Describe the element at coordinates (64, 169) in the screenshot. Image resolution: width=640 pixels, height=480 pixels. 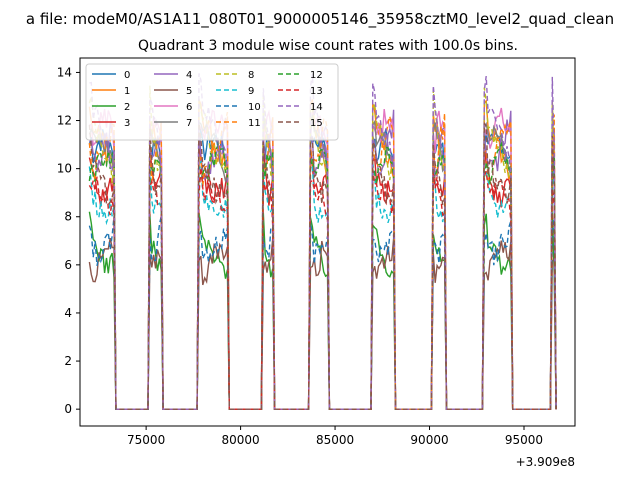
I see `y-tick-label: 10` at that location.